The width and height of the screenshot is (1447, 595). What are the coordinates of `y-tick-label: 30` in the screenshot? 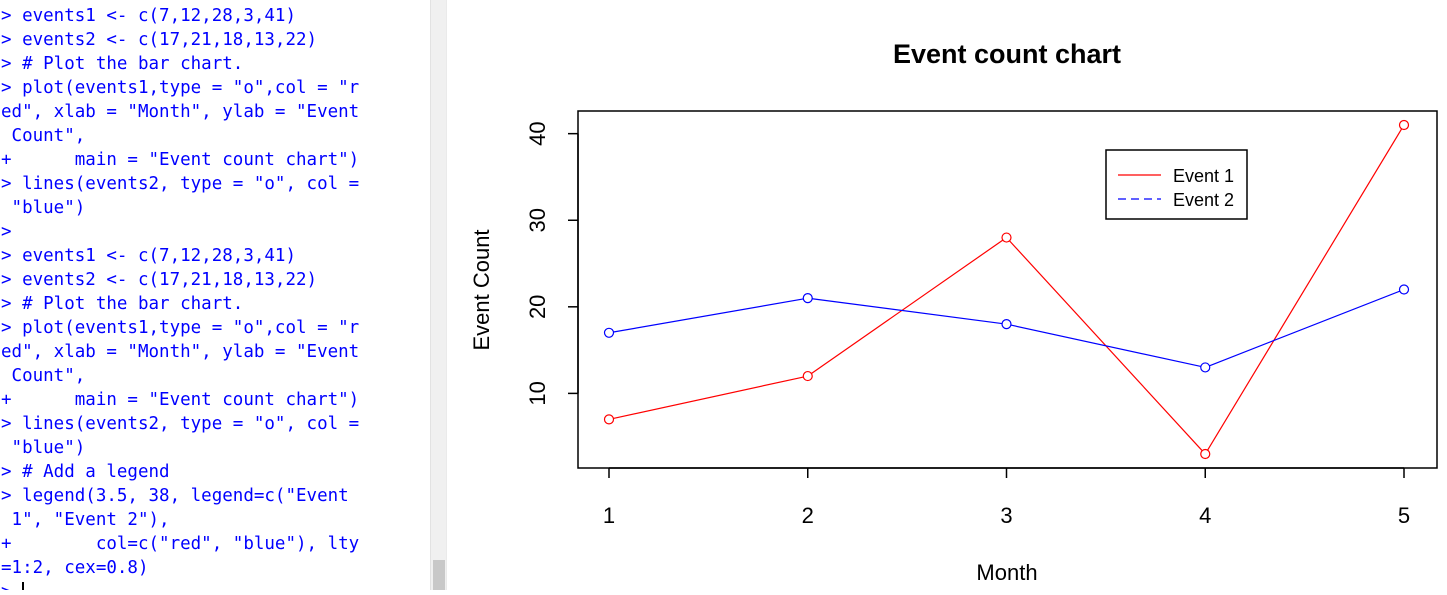 It's located at (537, 220).